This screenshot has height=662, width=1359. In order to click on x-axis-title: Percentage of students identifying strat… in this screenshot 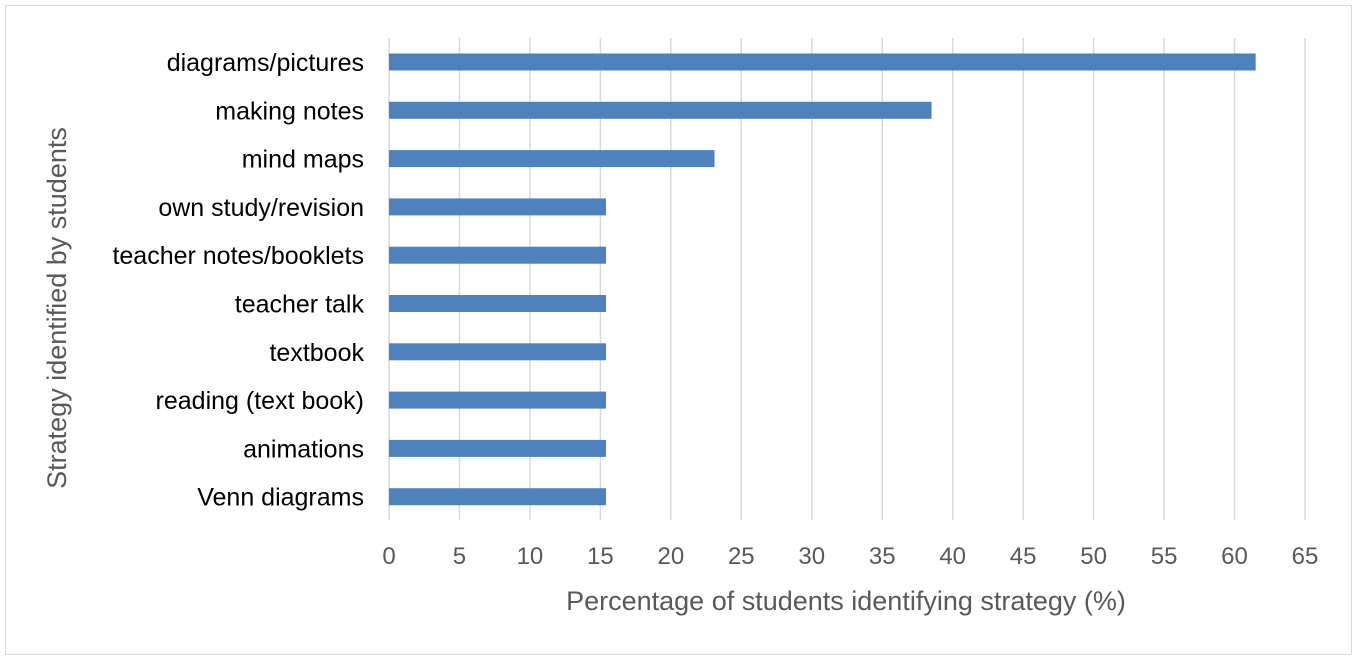, I will do `click(846, 601)`.